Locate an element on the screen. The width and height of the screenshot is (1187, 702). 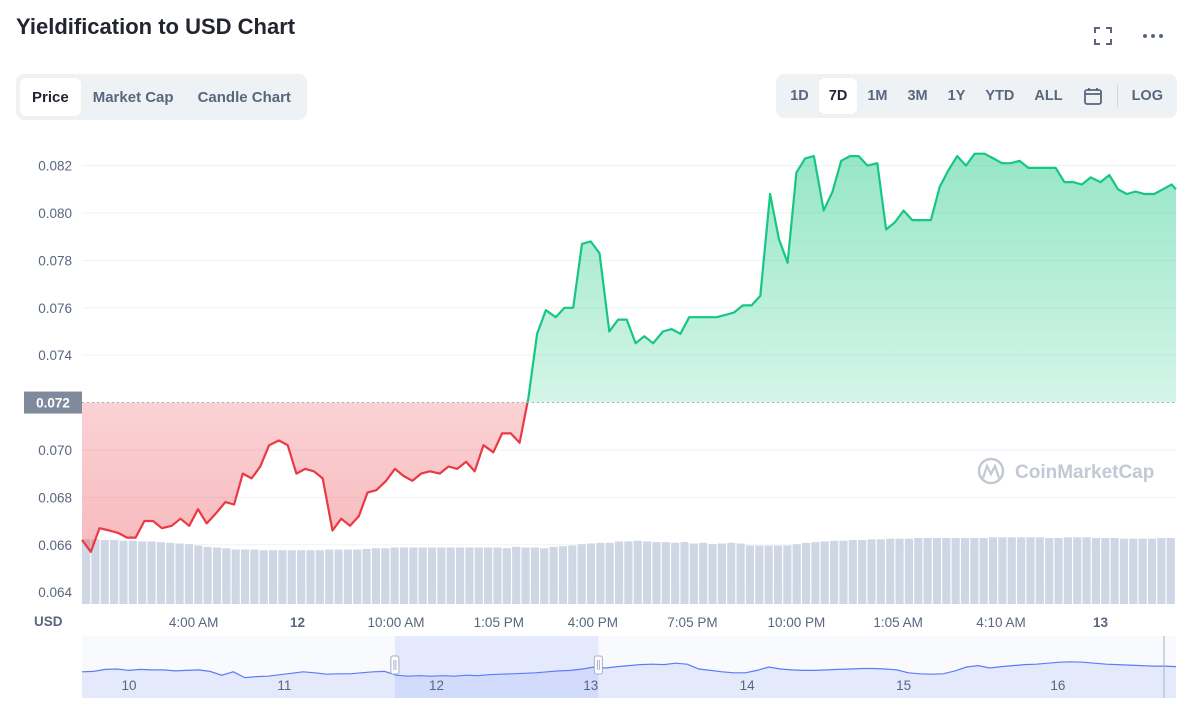
range-ytd-button: YTD is located at coordinates (1000, 96).